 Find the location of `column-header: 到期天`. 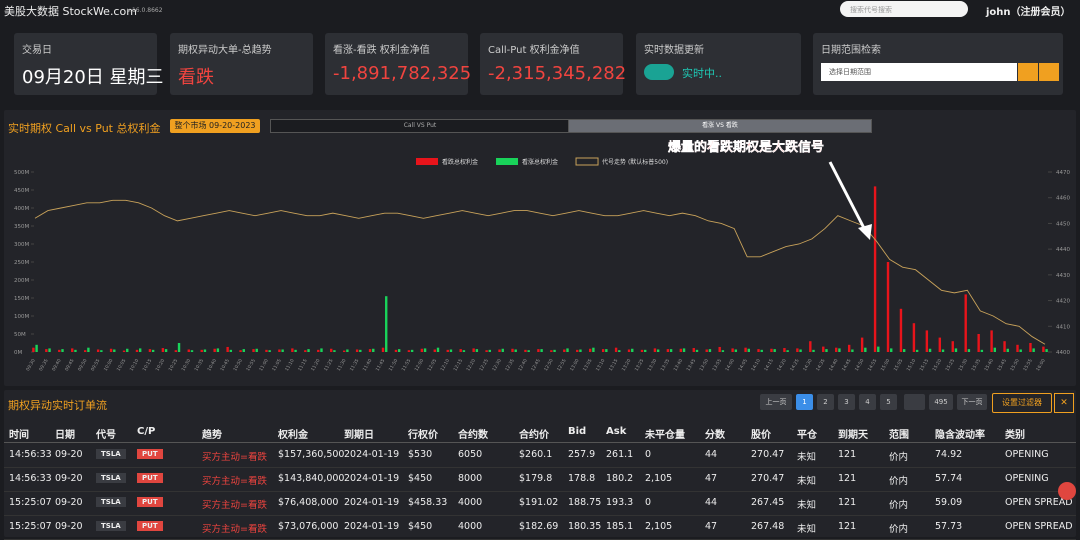

column-header: 到期天 is located at coordinates (853, 435).